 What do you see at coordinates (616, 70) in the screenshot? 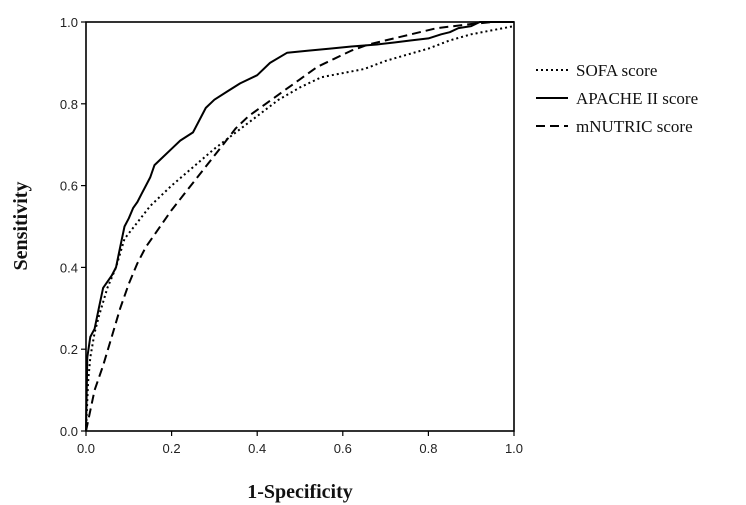
I see `legend-label-sofa: SOFA score` at bounding box center [616, 70].